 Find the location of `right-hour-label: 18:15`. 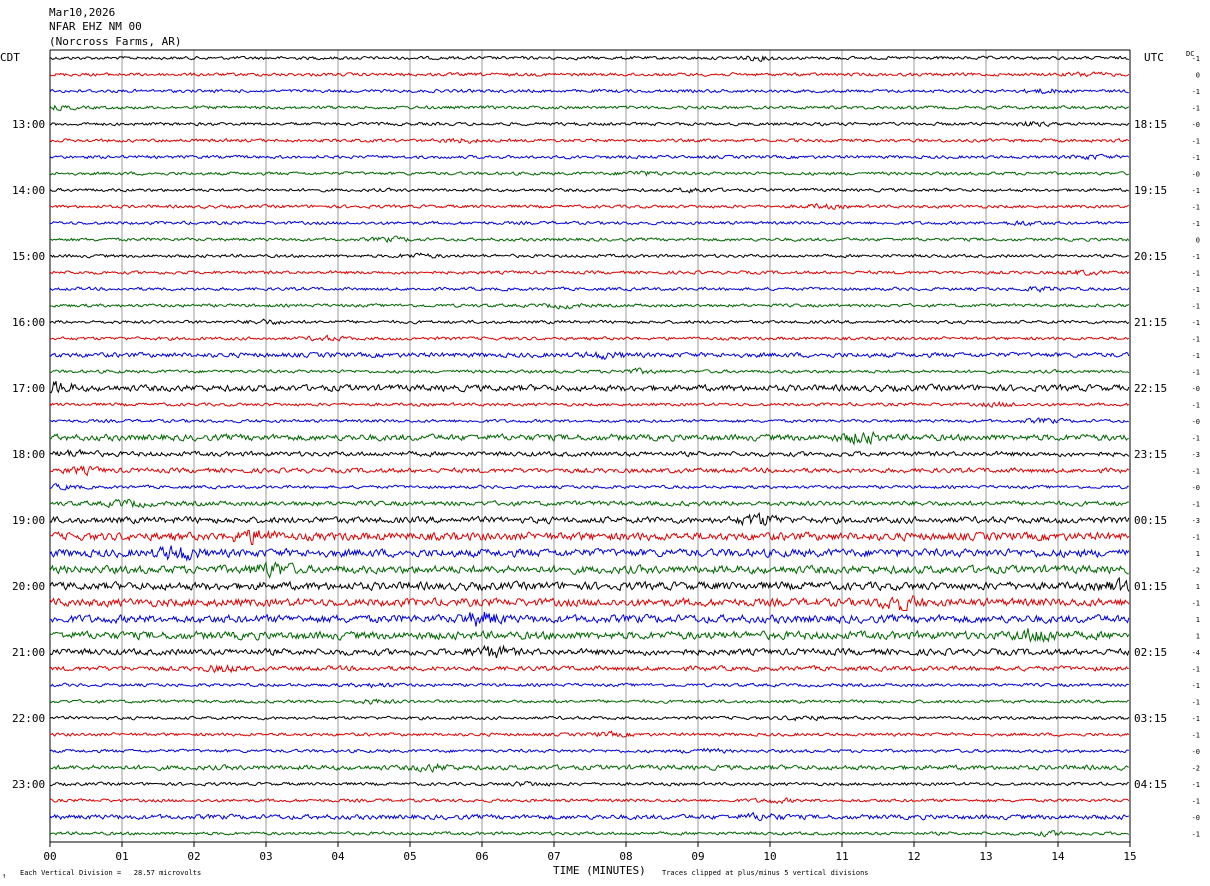

right-hour-label: 18:15 is located at coordinates (1150, 124).